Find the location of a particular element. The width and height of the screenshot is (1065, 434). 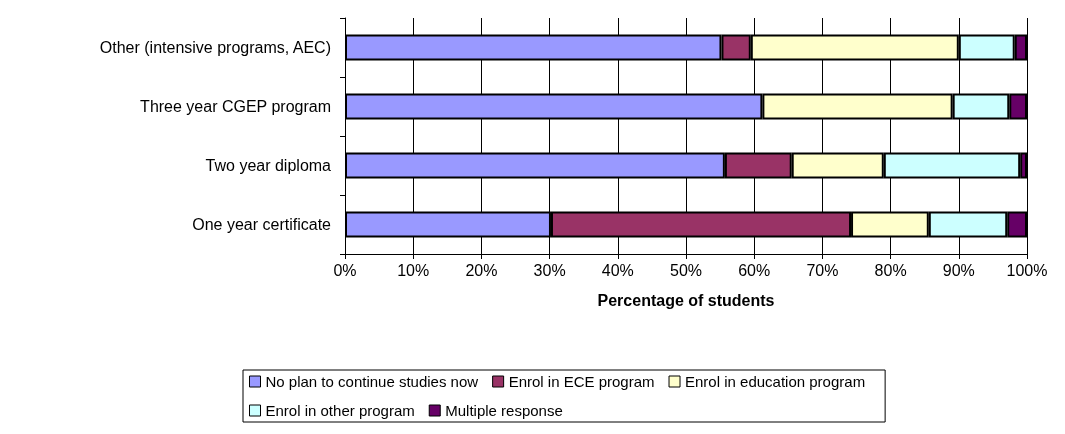

x-axis-title: Percentage of students is located at coordinates (686, 300).